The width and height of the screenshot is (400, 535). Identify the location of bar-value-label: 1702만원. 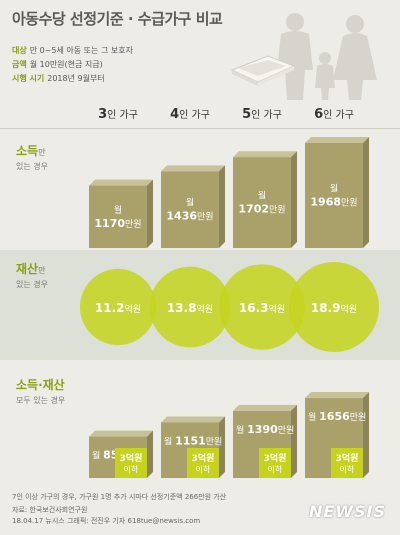
(261, 209).